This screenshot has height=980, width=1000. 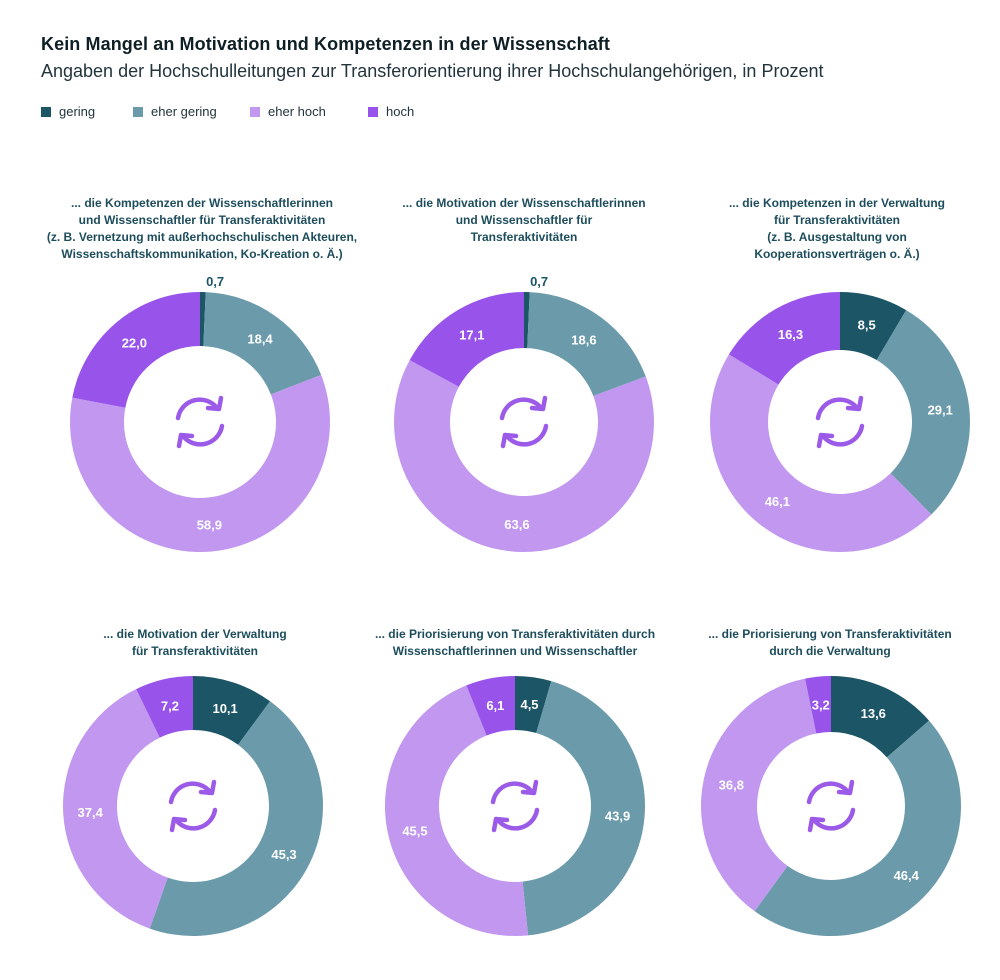 What do you see at coordinates (516, 524) in the screenshot?
I see `slice-value-label: 63,6` at bounding box center [516, 524].